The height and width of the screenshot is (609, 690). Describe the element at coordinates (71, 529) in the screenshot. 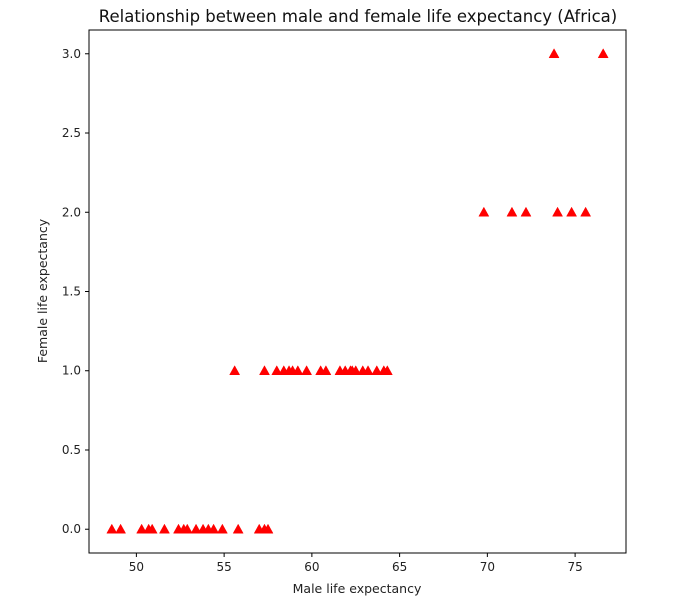

I see `y-tick-label: 0.0` at that location.